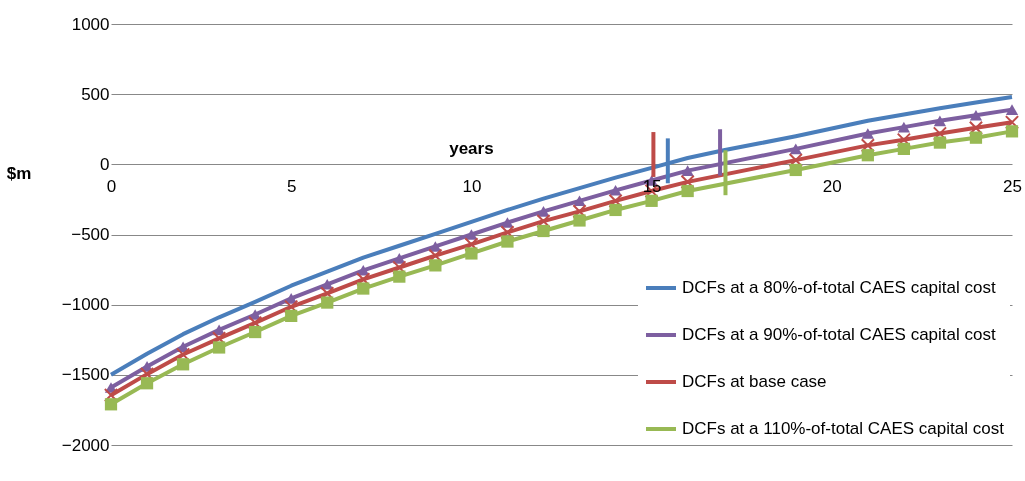  What do you see at coordinates (754, 381) in the screenshot?
I see `legend-label: DCFs at base case` at bounding box center [754, 381].